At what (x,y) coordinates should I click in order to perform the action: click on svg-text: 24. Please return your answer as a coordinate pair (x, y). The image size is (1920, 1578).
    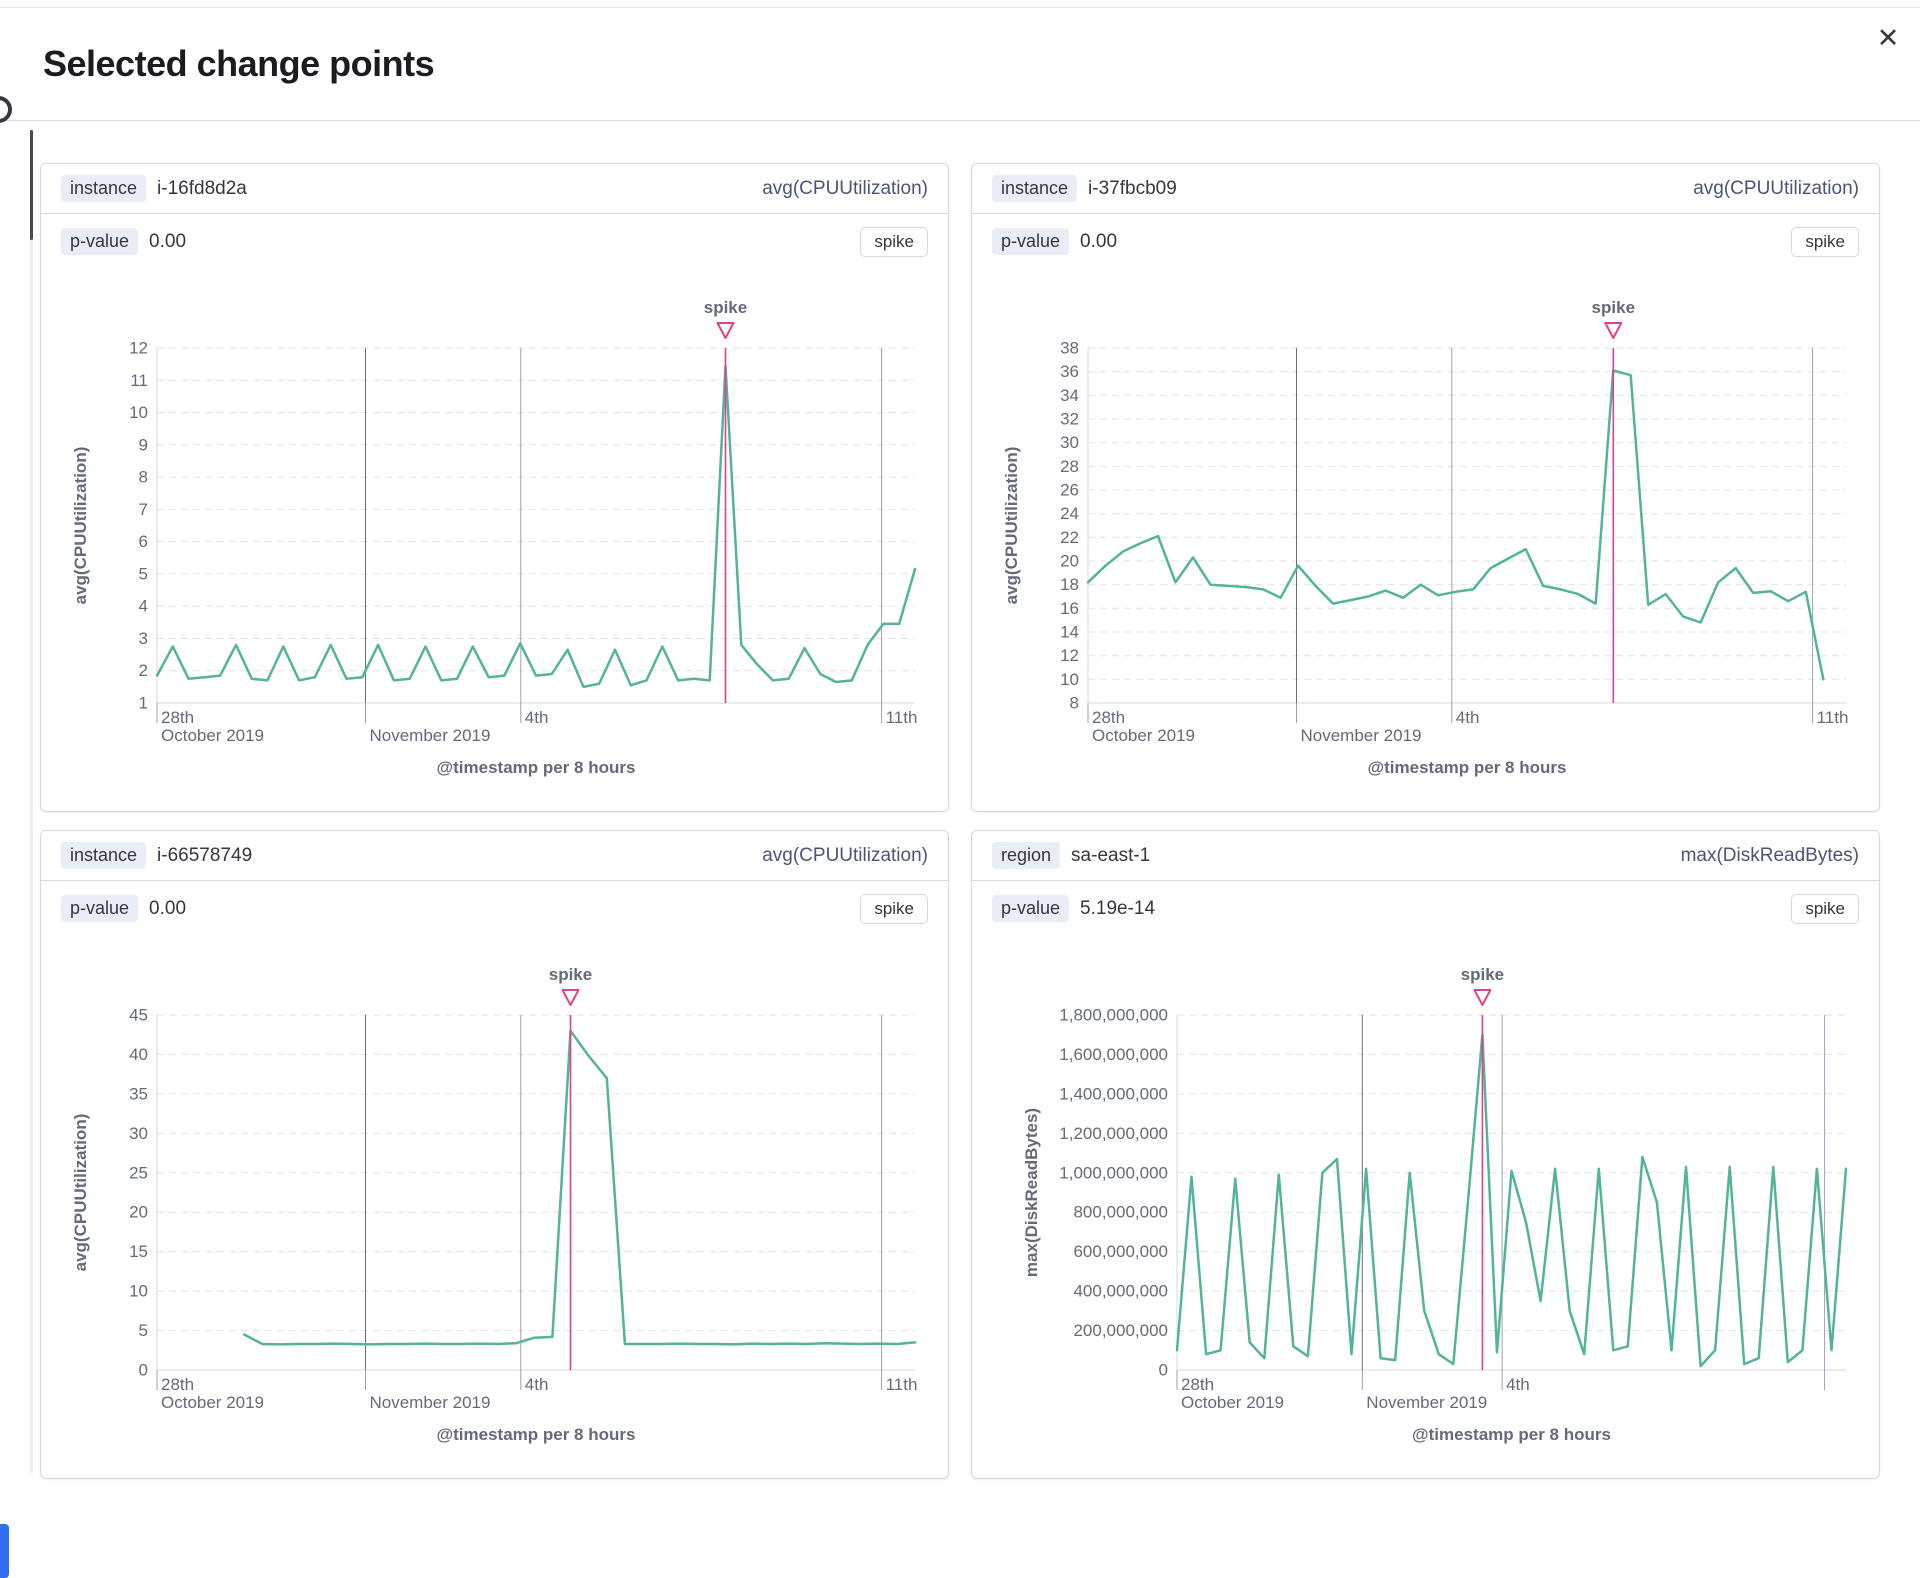
    Looking at the image, I should click on (1069, 513).